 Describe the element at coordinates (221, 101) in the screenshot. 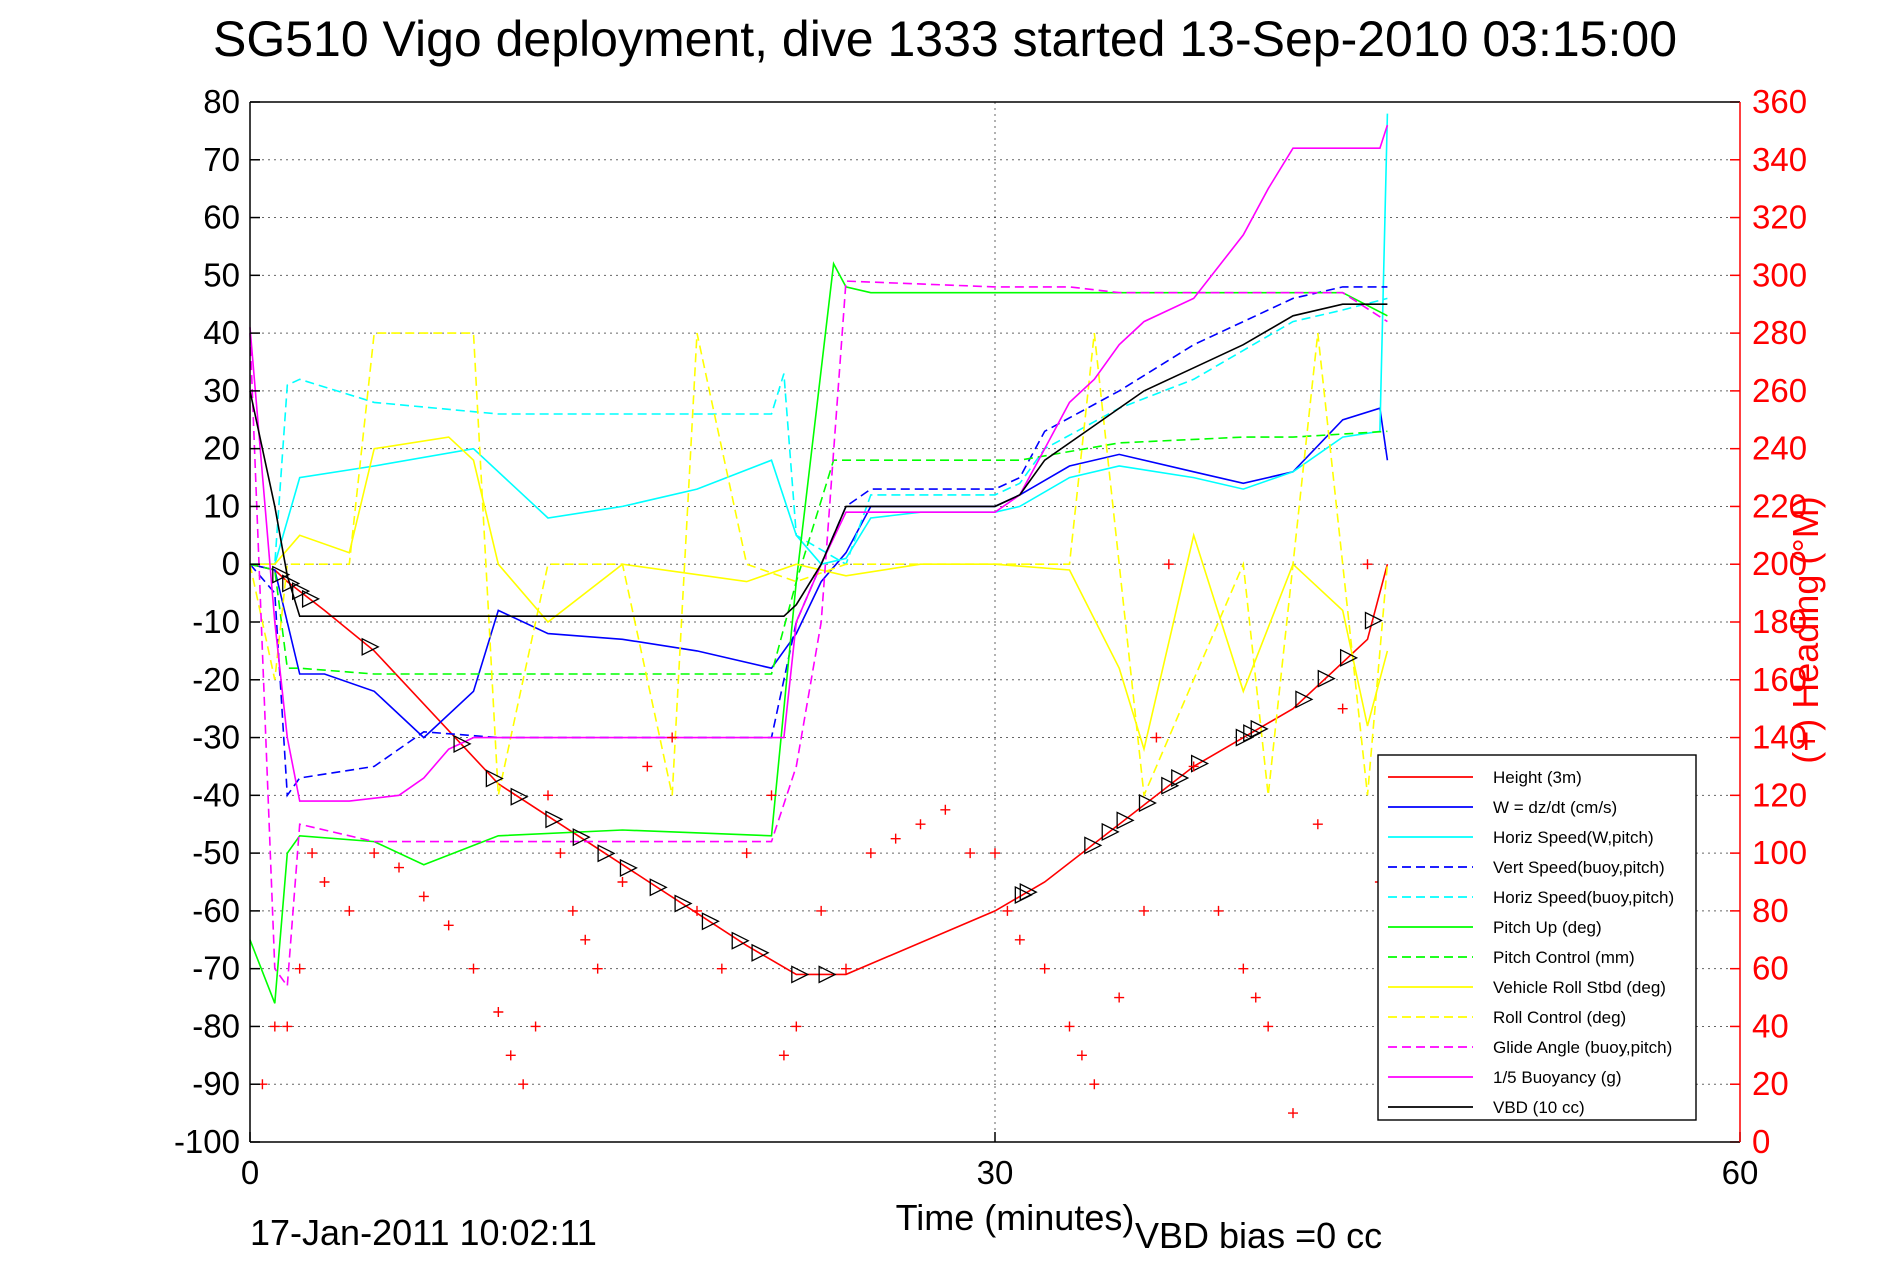

I see `y-left-tick-label: 80` at that location.